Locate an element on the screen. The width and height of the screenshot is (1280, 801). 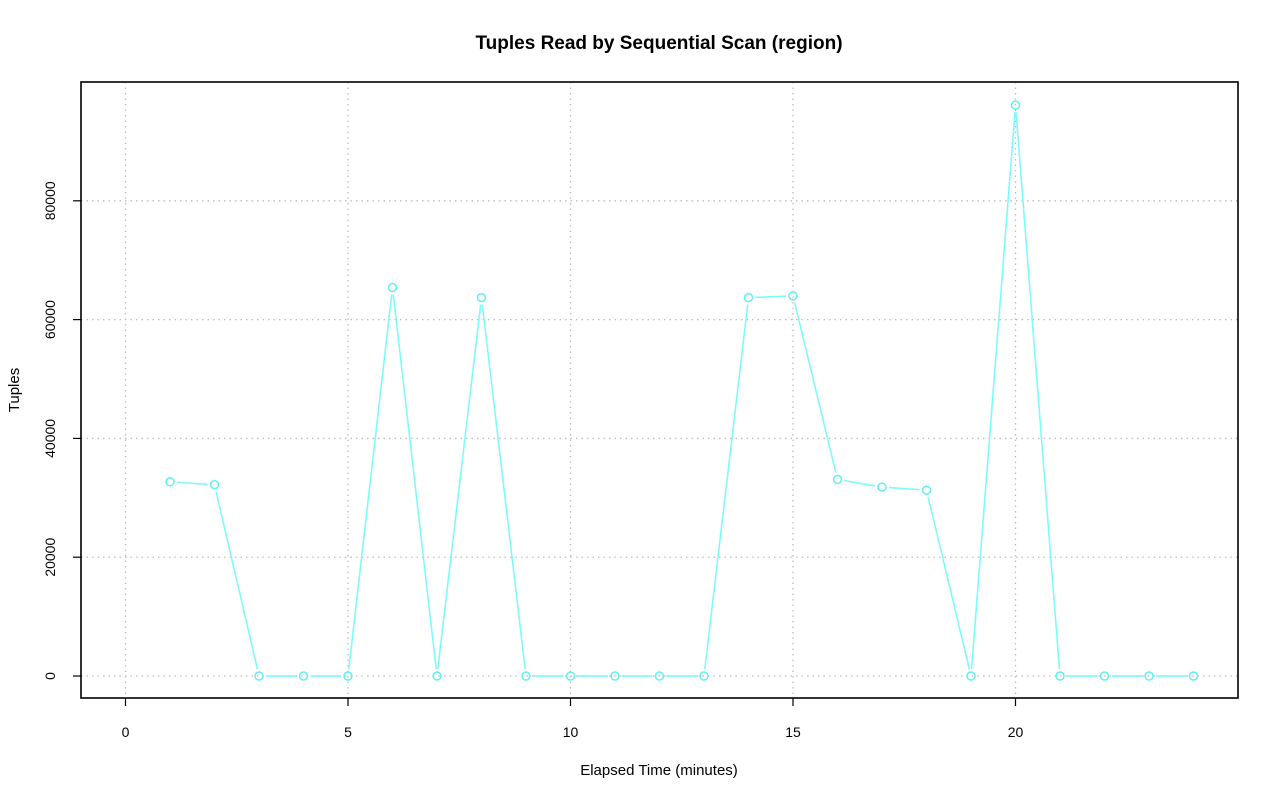
y-axis-label: Tuples is located at coordinates (14, 390).